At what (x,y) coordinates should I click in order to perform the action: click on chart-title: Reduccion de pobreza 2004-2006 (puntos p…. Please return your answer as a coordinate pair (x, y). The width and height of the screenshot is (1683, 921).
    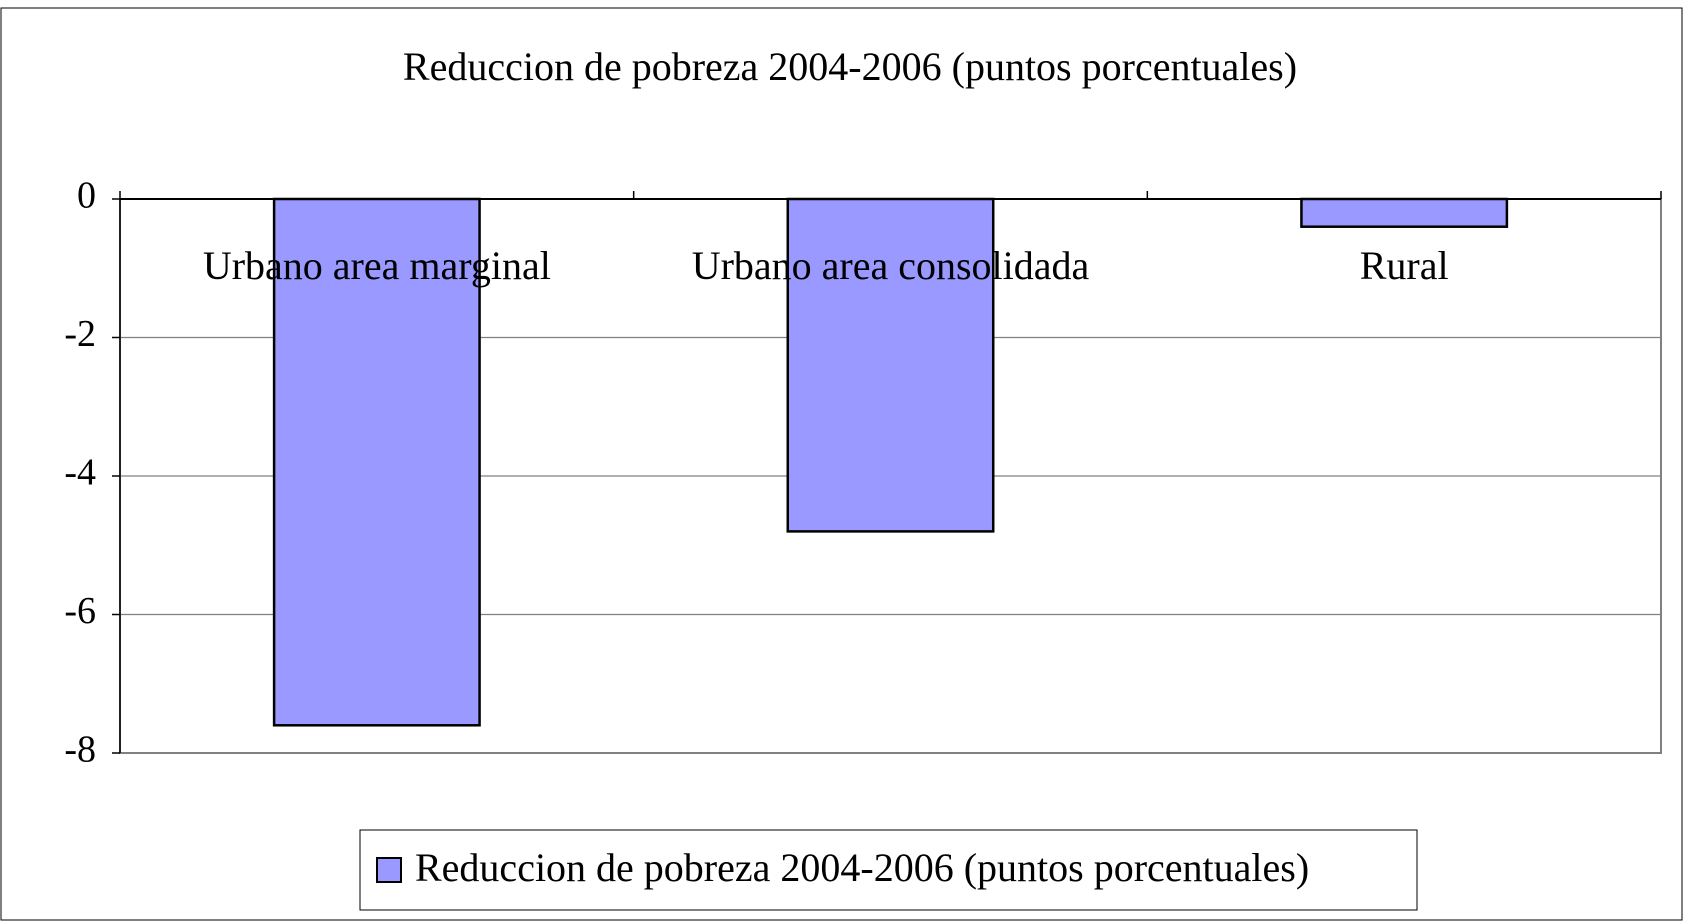
    Looking at the image, I should click on (850, 66).